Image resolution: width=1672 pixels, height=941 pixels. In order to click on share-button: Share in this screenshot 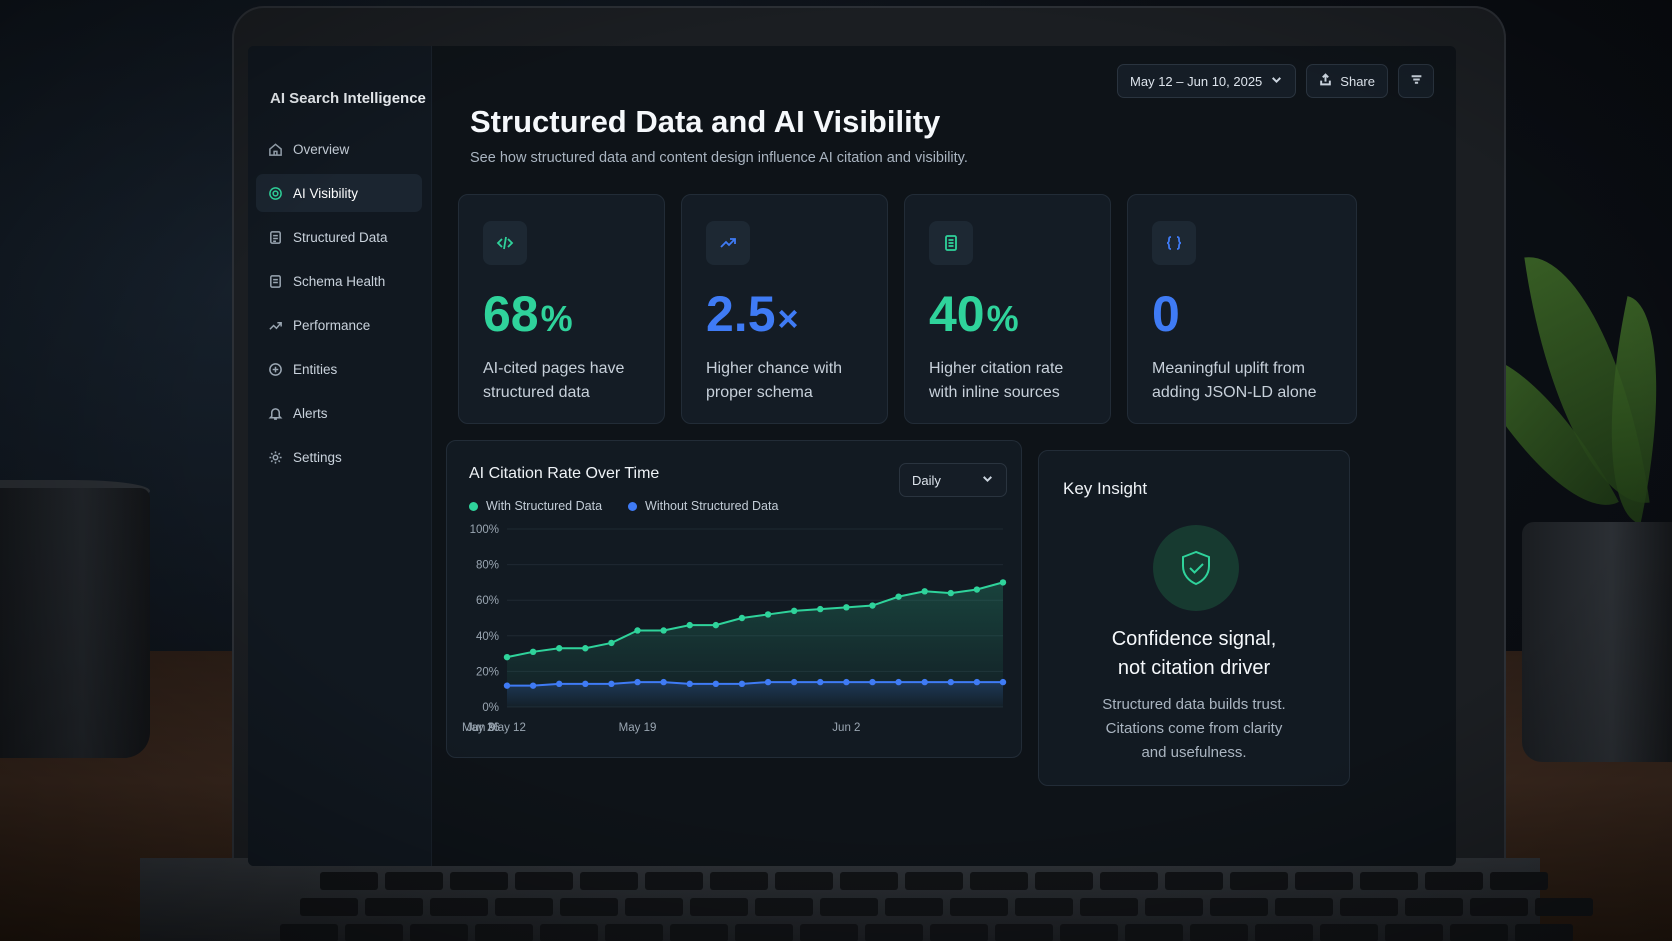, I will do `click(1347, 81)`.